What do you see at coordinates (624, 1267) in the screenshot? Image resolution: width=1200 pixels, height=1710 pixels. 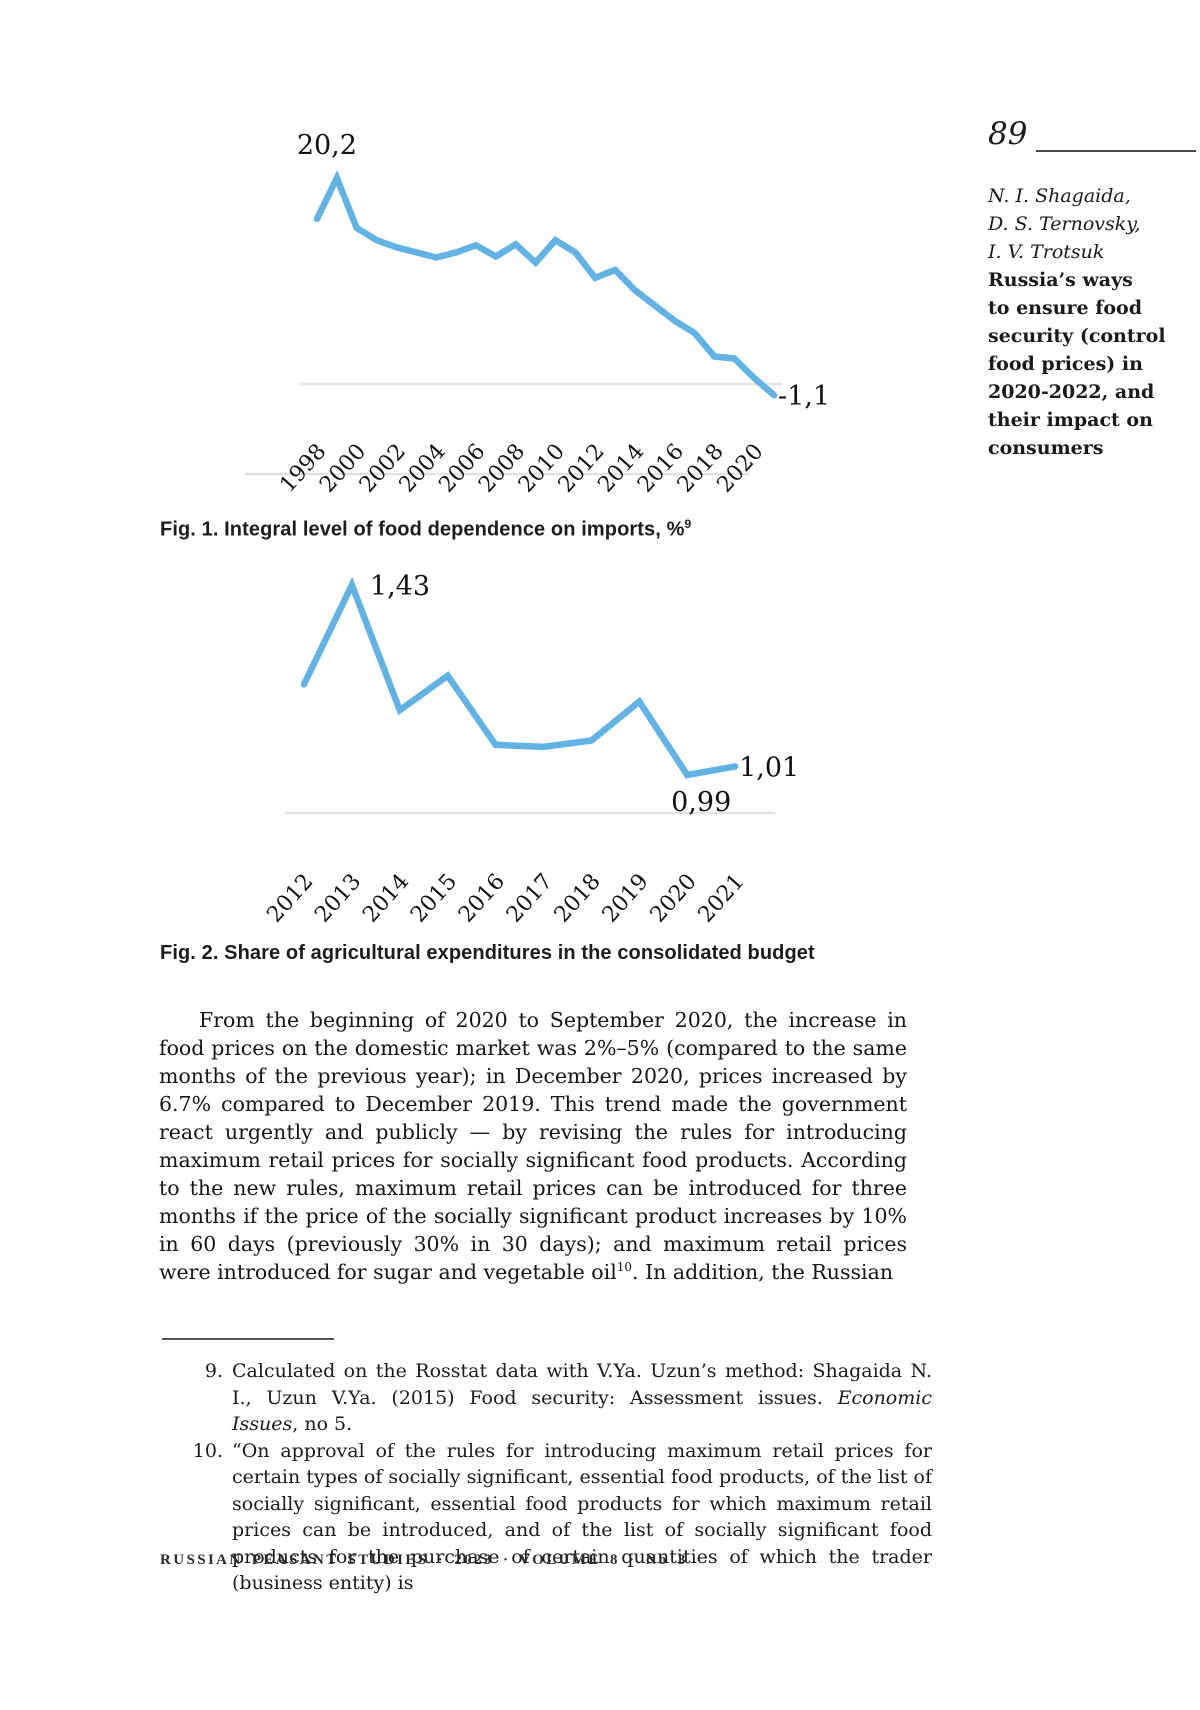 I see `superscript: 10` at bounding box center [624, 1267].